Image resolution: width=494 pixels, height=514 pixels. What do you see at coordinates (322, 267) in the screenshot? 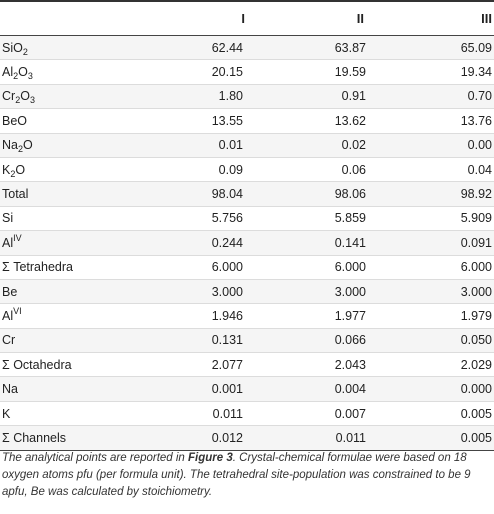
I see `value-cell-sample-2: 6.000` at bounding box center [322, 267].